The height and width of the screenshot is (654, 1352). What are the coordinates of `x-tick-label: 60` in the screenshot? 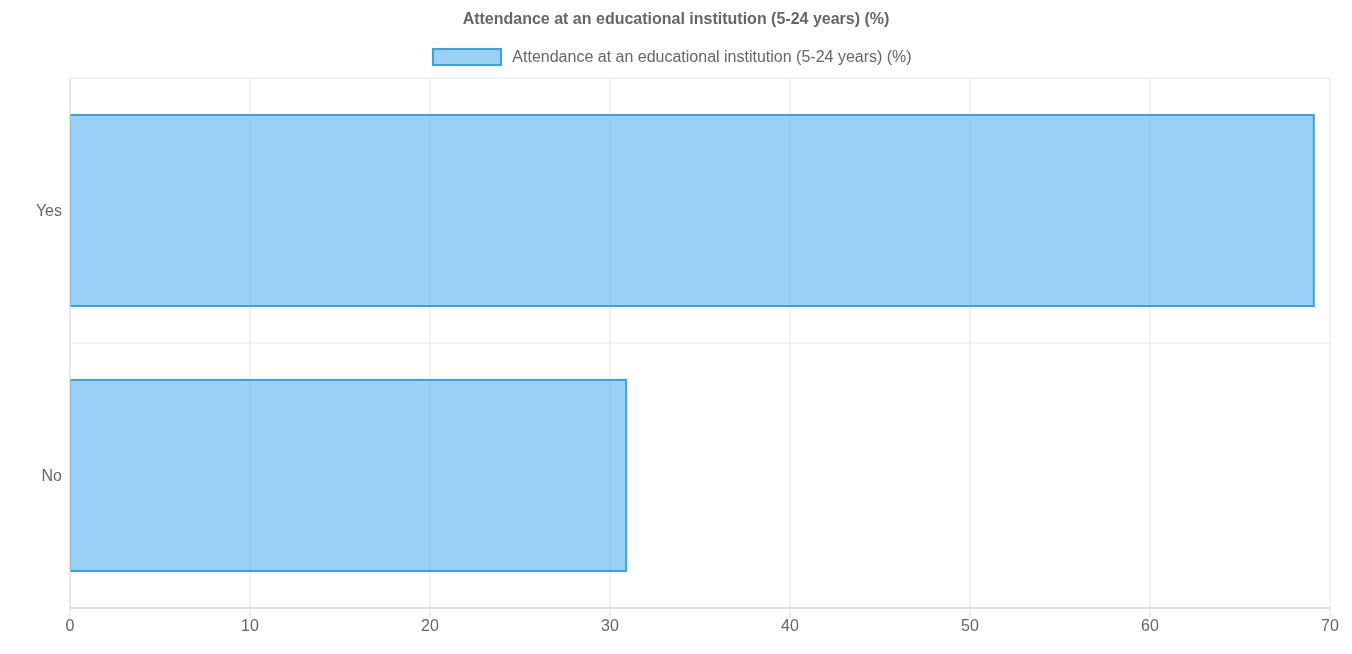 It's located at (1150, 626).